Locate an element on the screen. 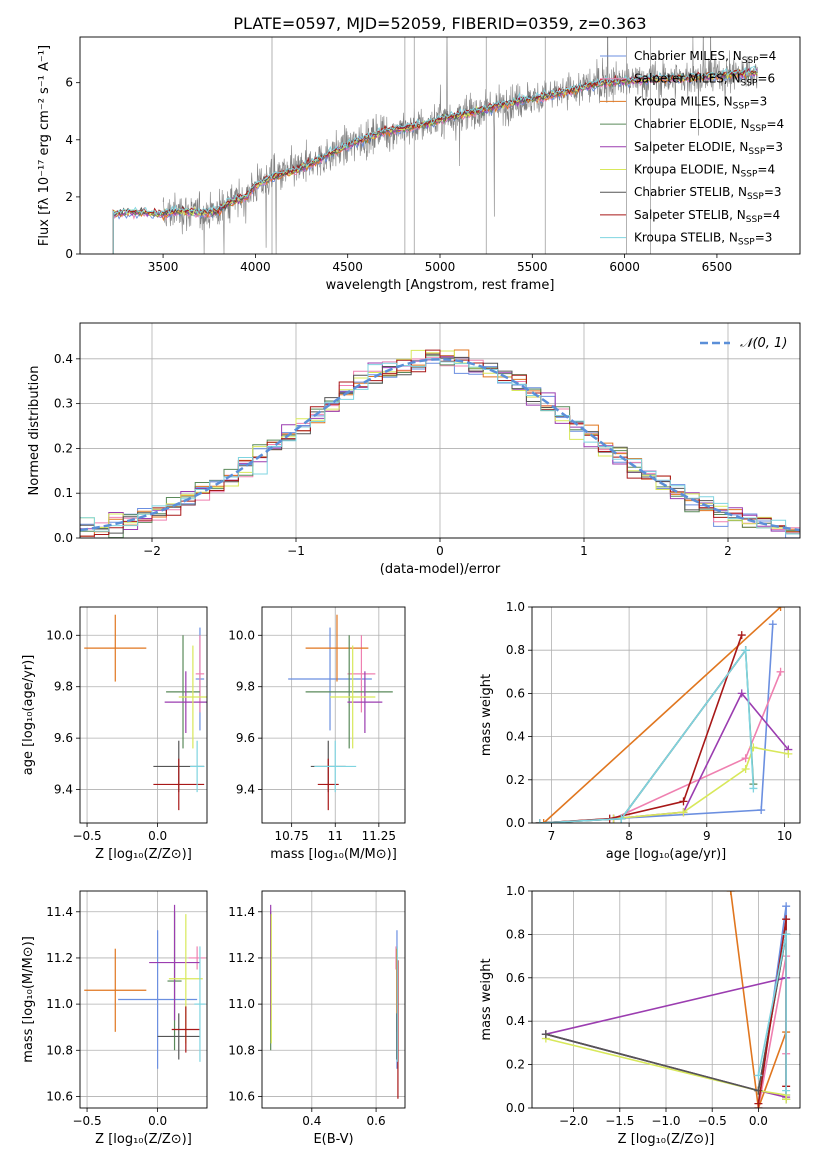  y-tick-label: 0.6 is located at coordinates (515, 693).